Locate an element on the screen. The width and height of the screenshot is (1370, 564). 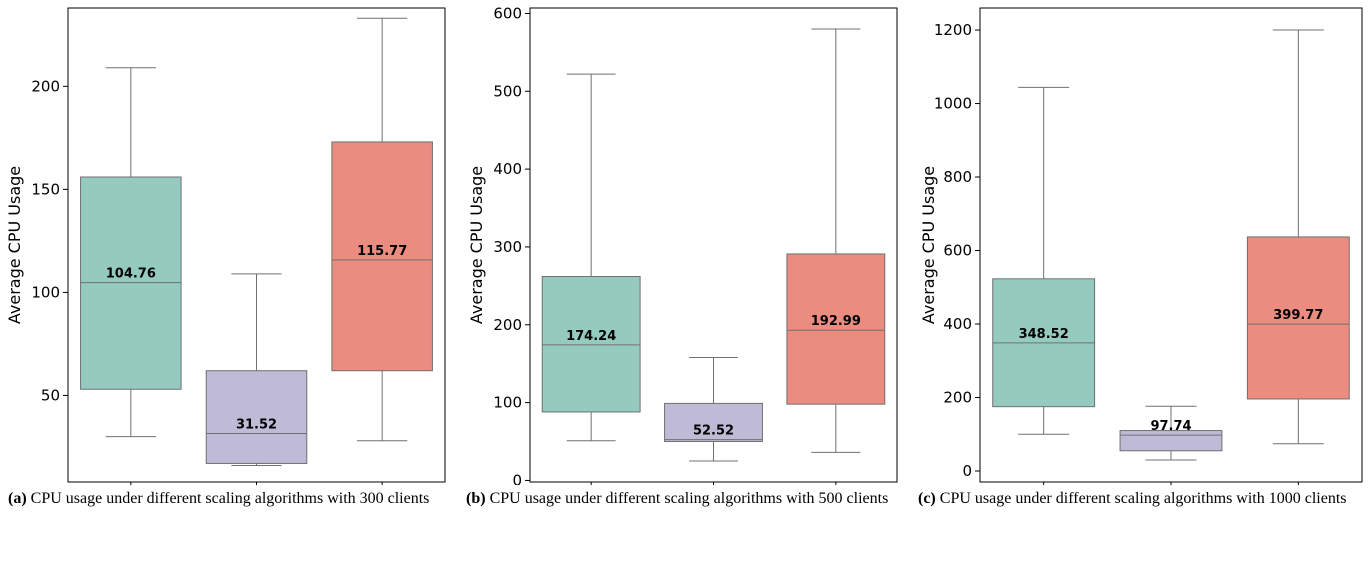
box-b-hs is located at coordinates (713, 422).